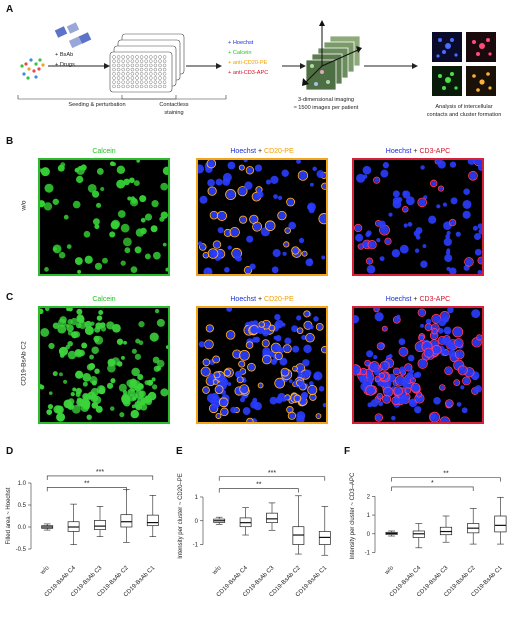  Describe the element at coordinates (418, 217) in the screenshot. I see `micrograph-b-cd3` at that location.